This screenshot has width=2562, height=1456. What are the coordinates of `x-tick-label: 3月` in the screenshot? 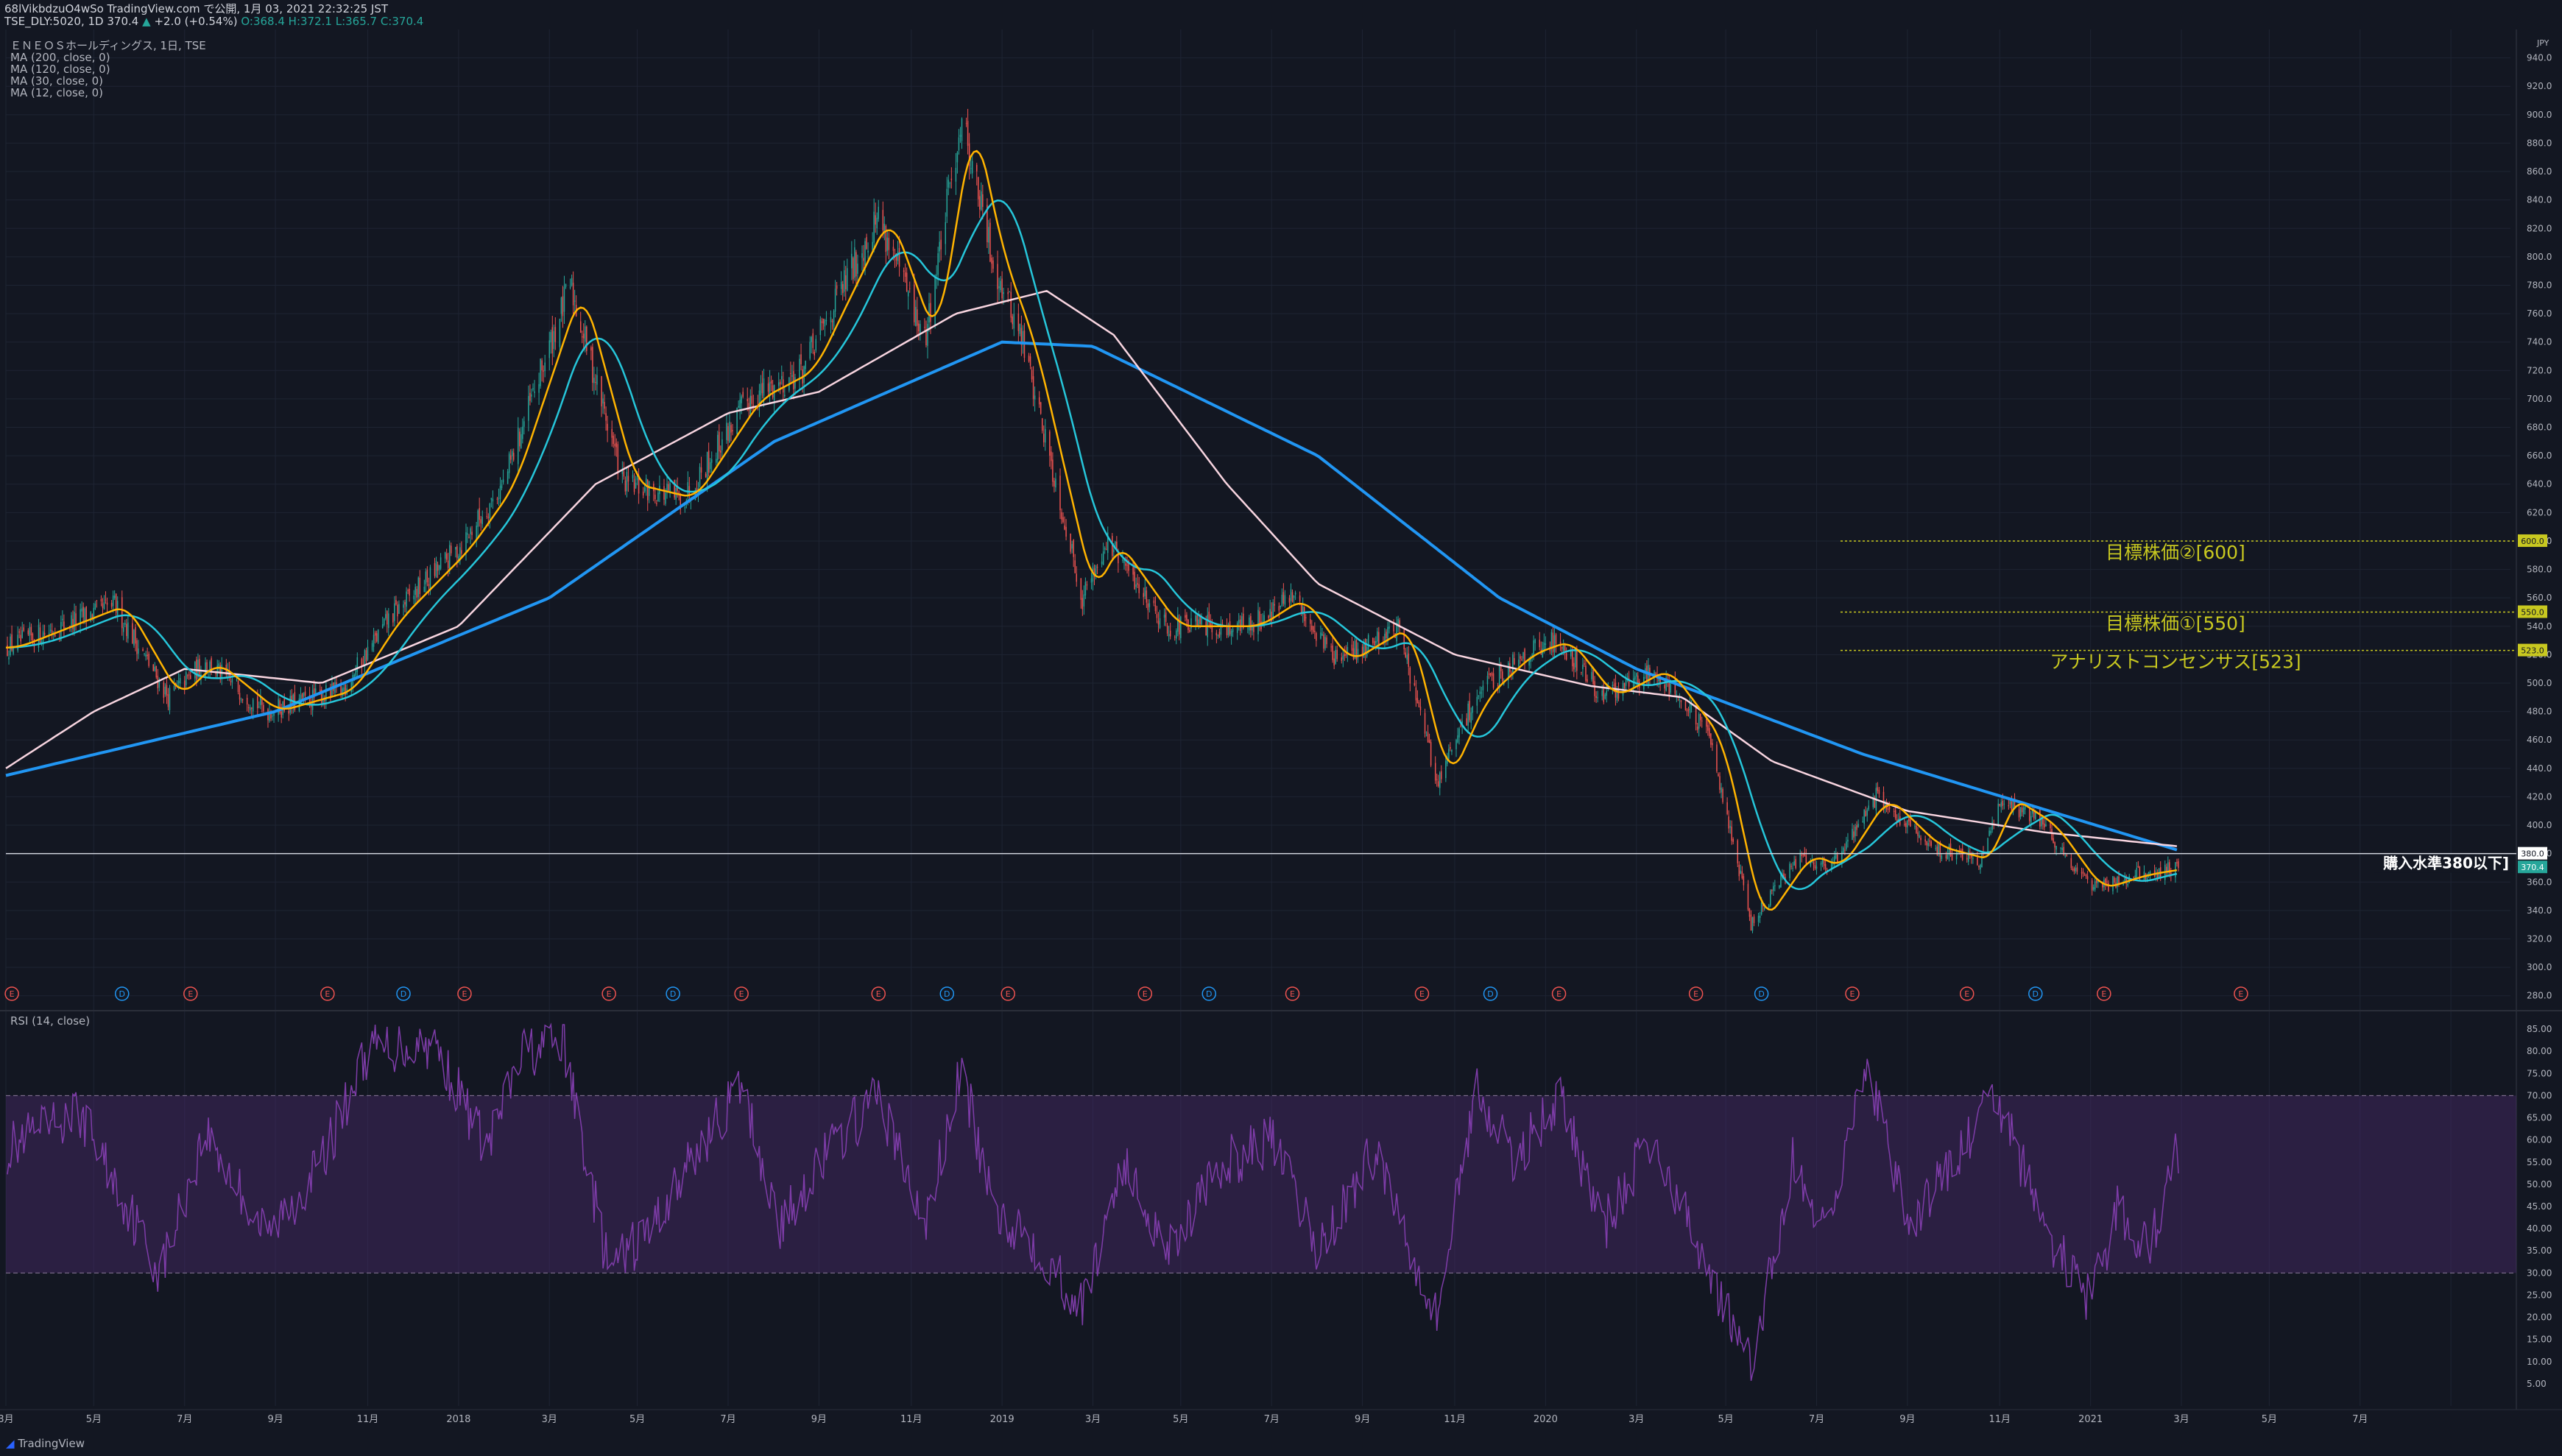 It's located at (1093, 1419).